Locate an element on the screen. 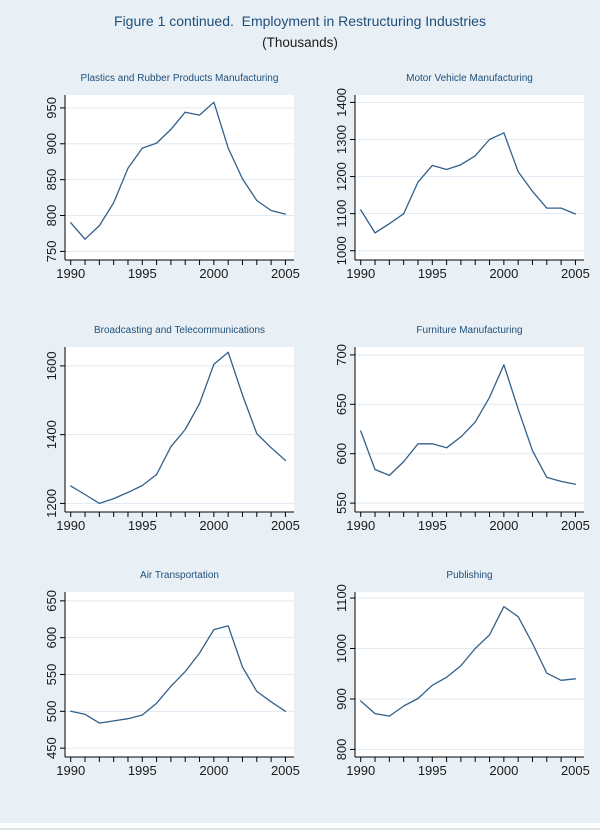 The image size is (600, 830). chart-title: Furniture Manufacturing is located at coordinates (469, 330).